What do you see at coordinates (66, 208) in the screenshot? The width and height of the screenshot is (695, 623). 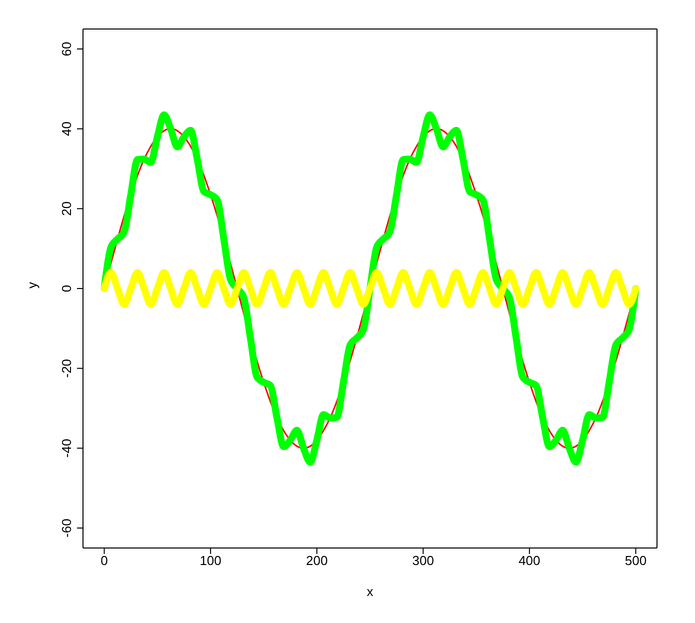 I see `y-tick-label: 20` at bounding box center [66, 208].